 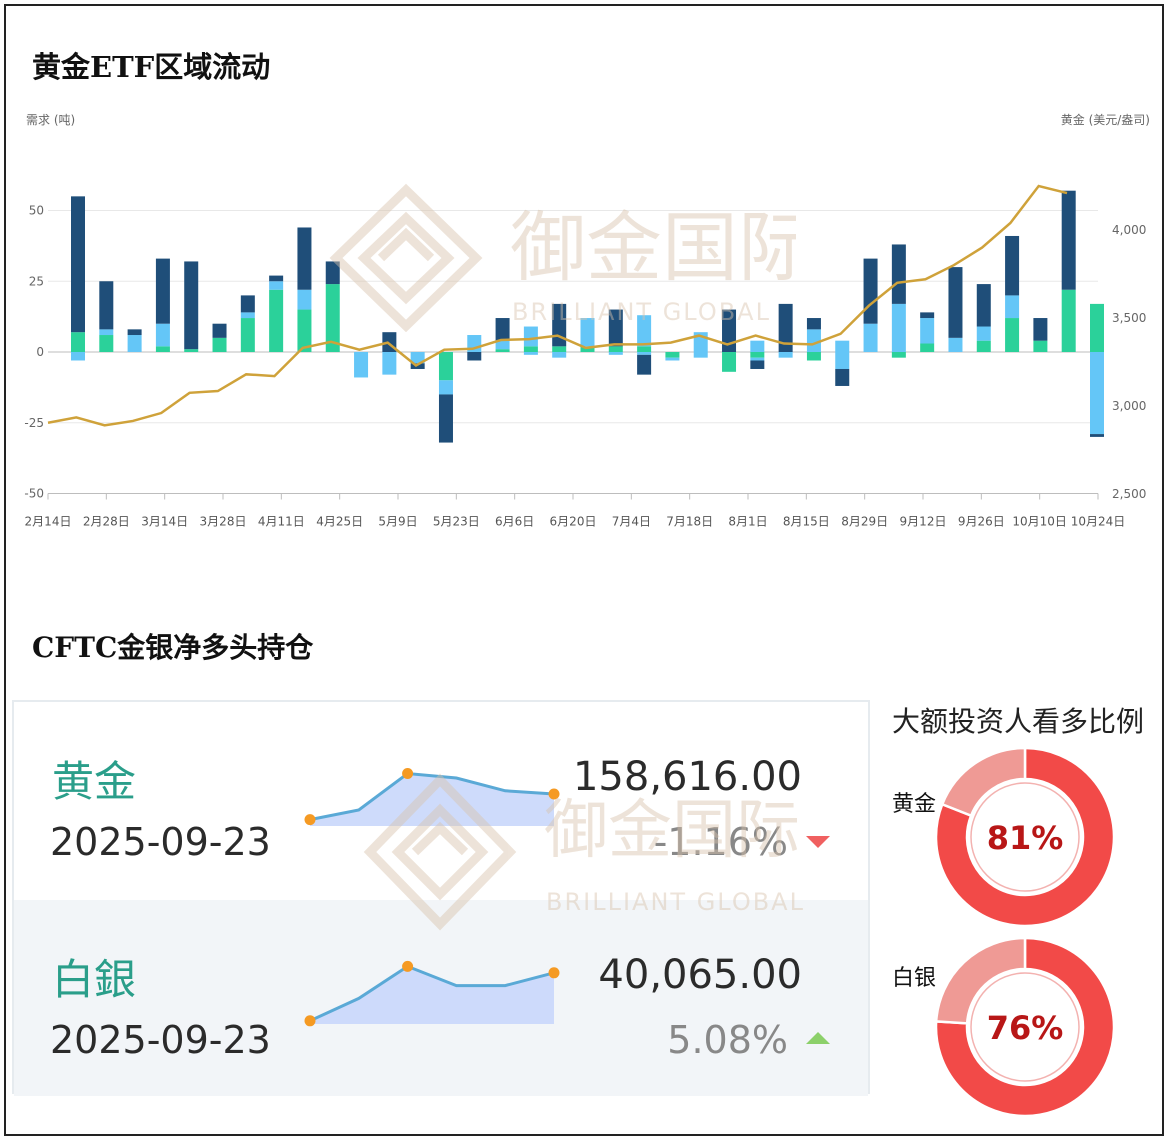 I want to click on left-tick-label: 25, so click(x=36, y=281).